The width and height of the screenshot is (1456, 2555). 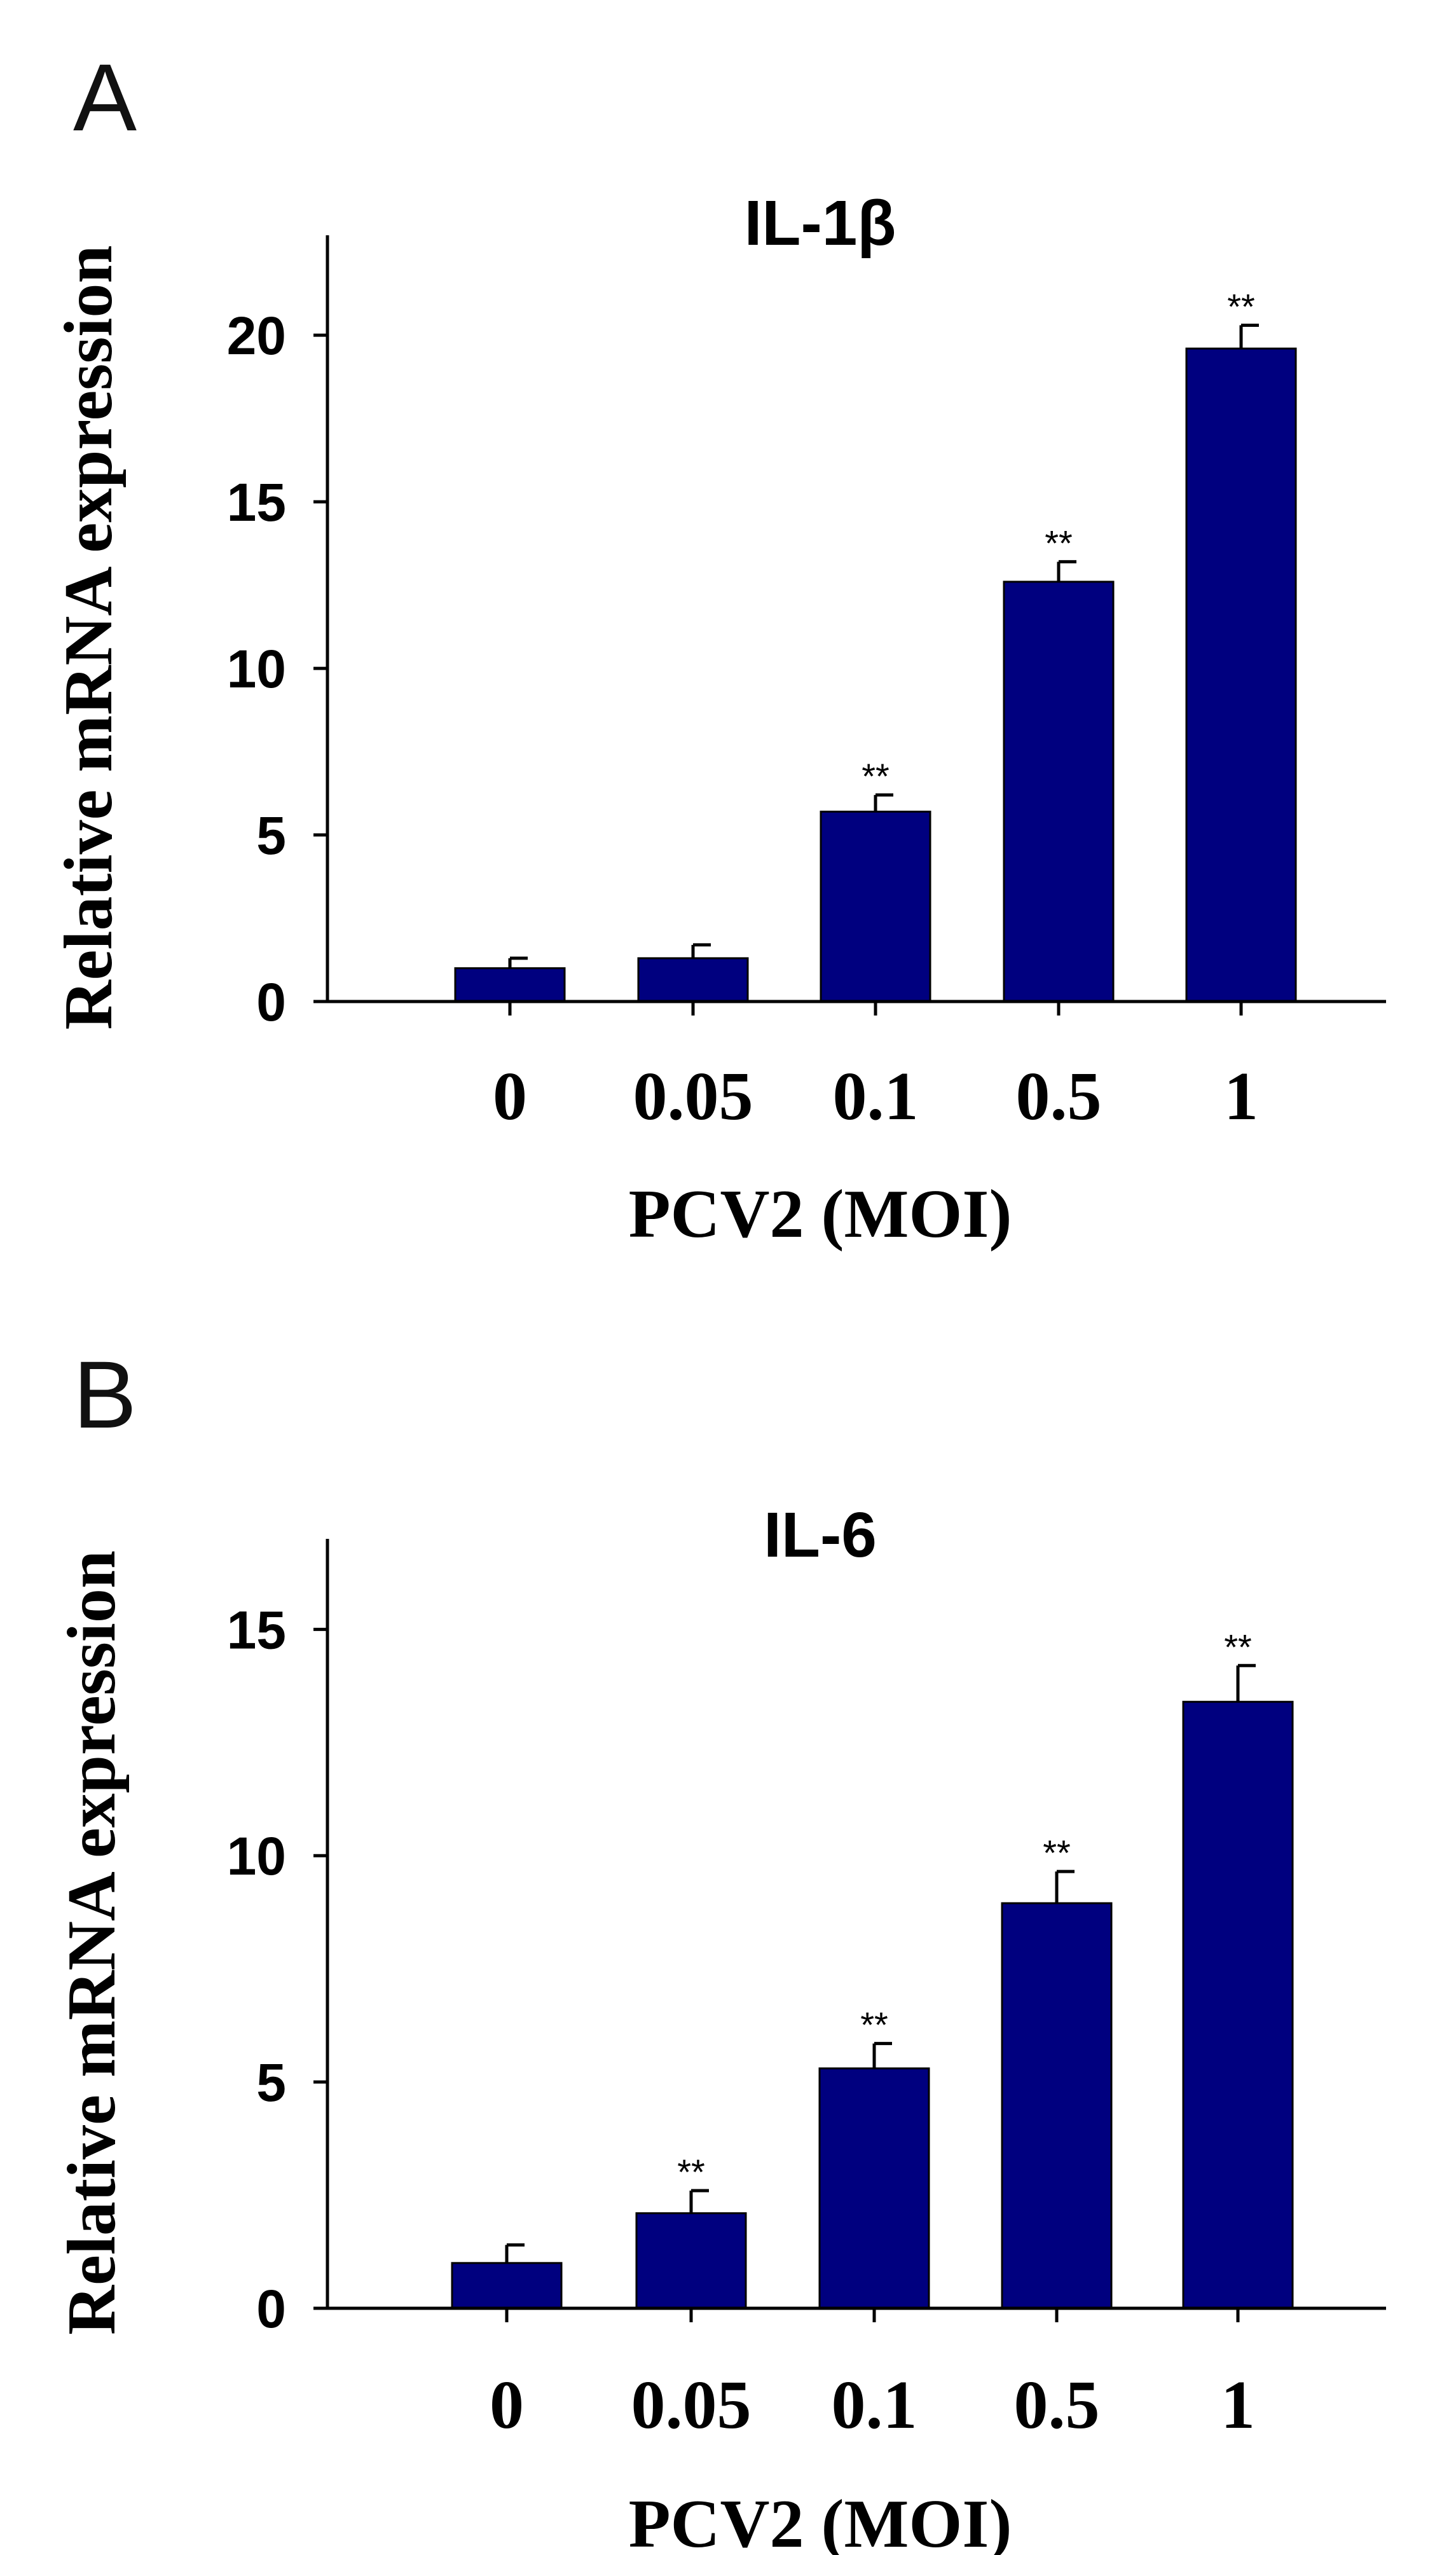 What do you see at coordinates (256, 336) in the screenshot?
I see `y-tick-label: 20` at bounding box center [256, 336].